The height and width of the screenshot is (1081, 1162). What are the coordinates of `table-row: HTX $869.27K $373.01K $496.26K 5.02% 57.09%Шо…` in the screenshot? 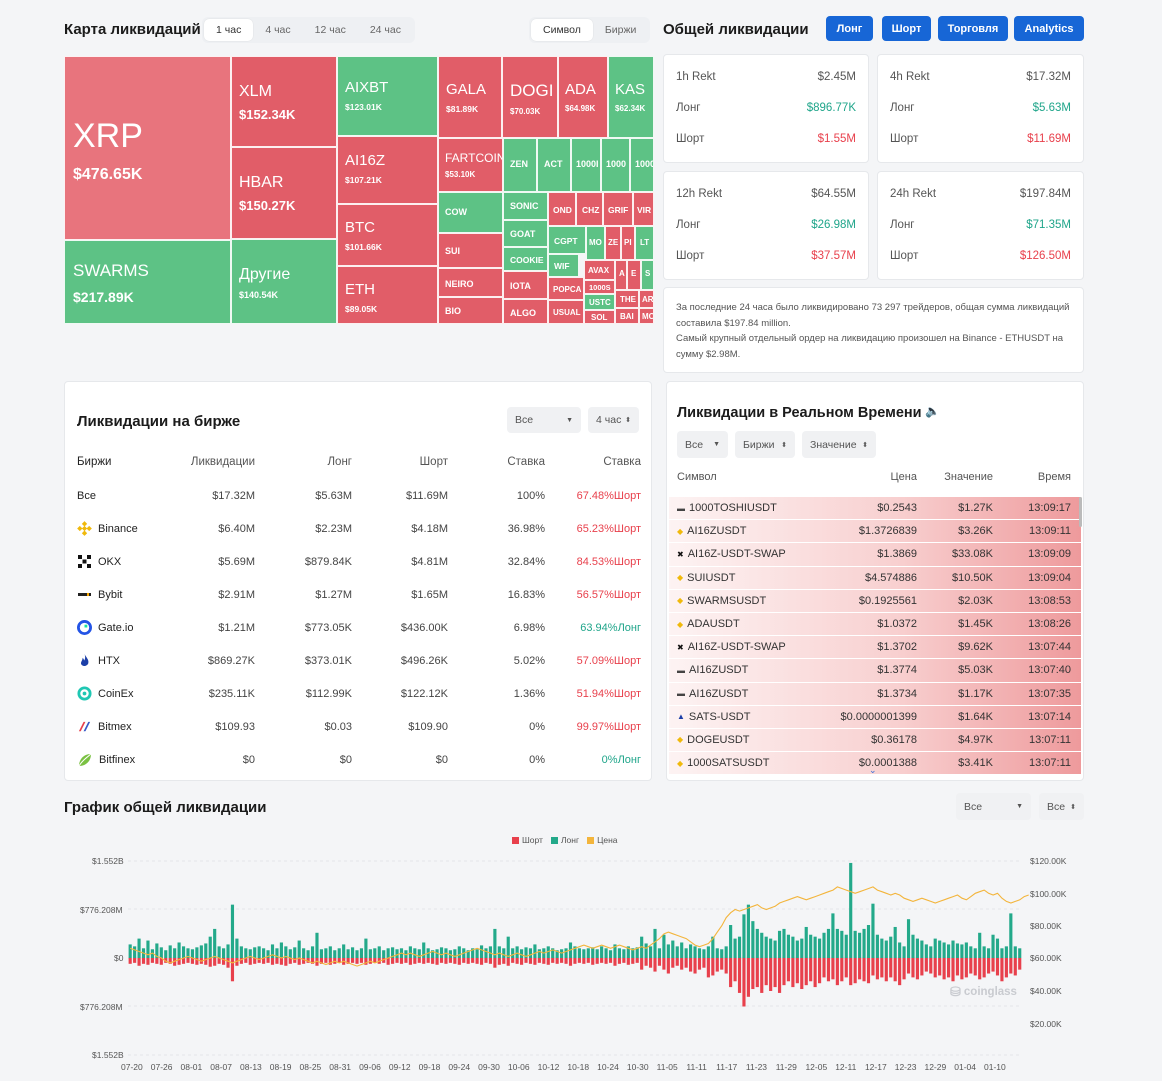 It's located at (359, 660).